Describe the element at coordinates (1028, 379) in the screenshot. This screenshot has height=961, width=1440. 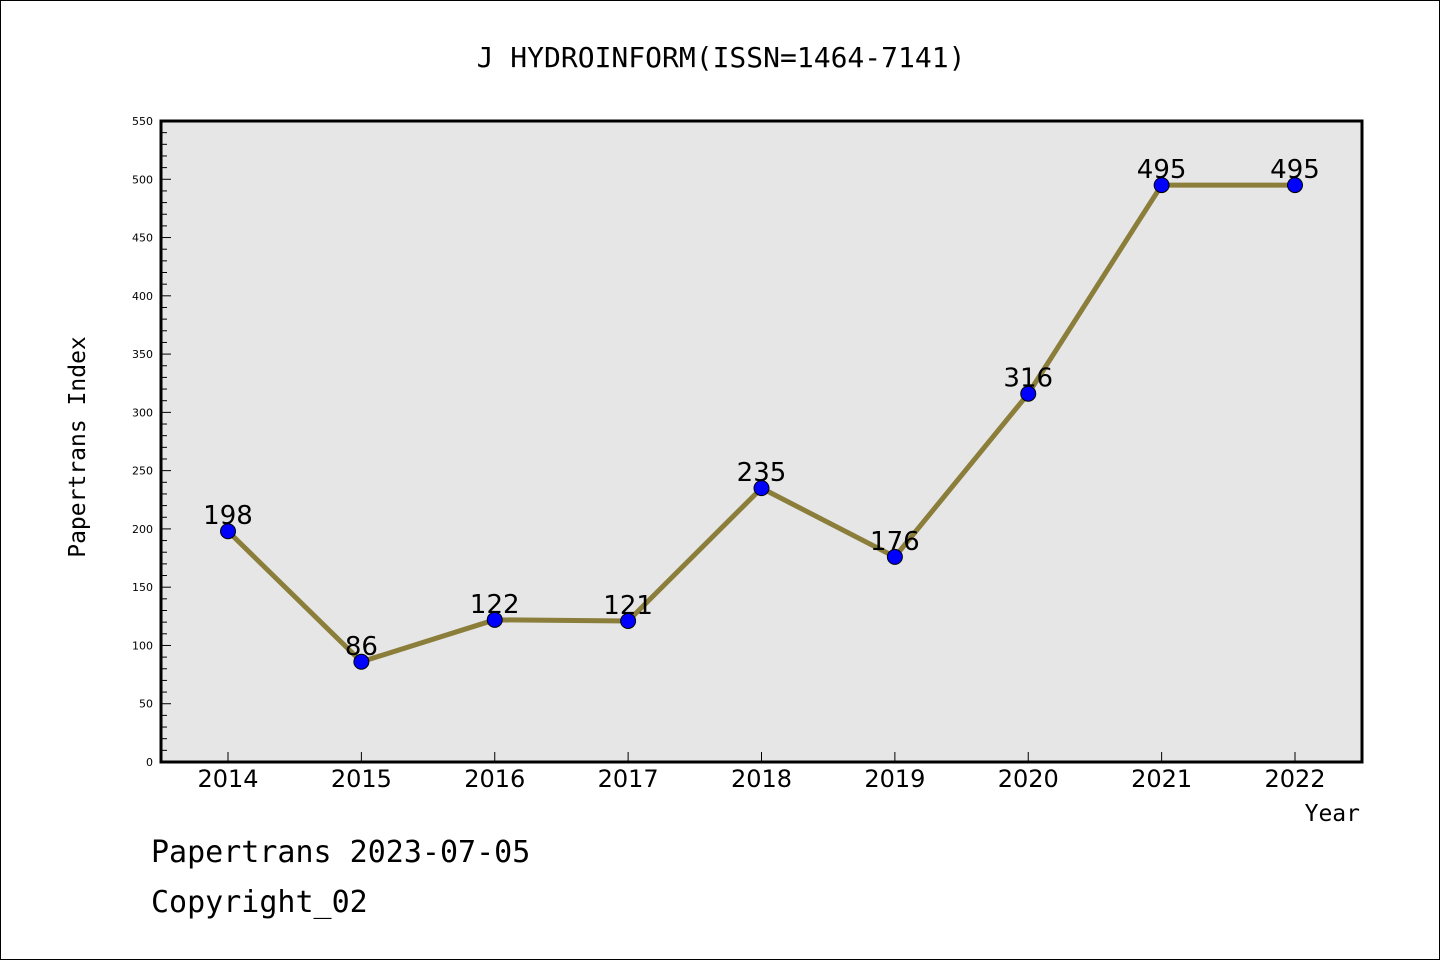
I see `data-label: 316` at that location.